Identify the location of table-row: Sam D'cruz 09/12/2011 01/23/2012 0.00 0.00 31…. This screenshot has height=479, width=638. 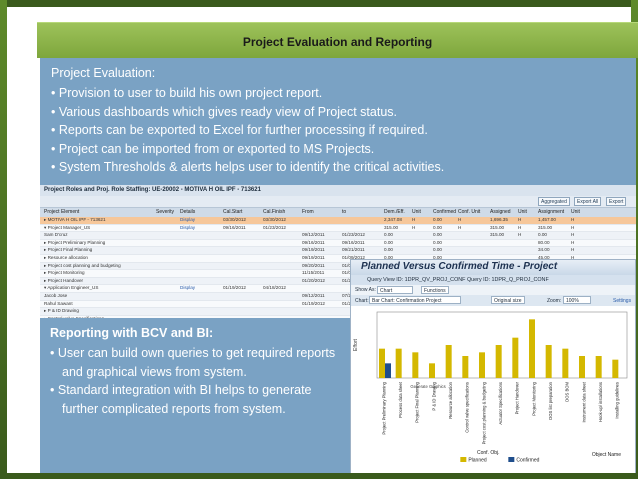
(338, 236).